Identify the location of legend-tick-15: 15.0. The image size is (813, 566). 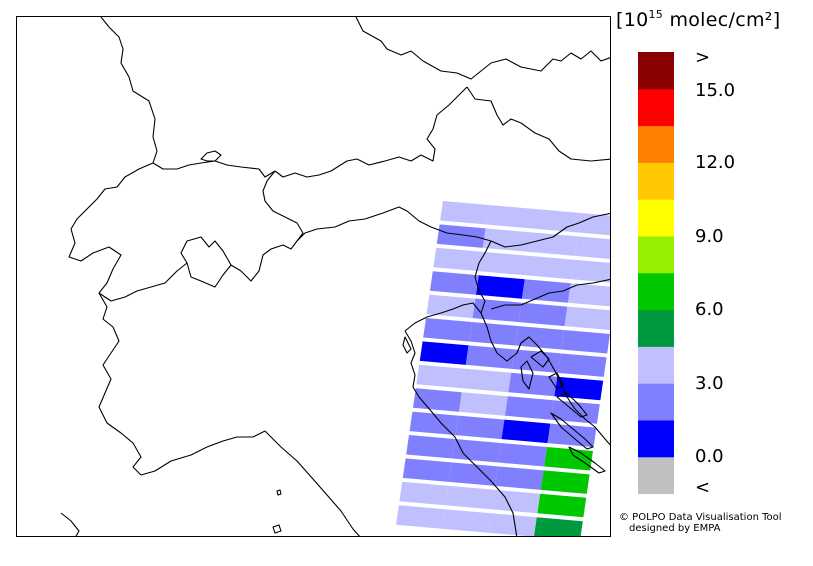
(715, 90).